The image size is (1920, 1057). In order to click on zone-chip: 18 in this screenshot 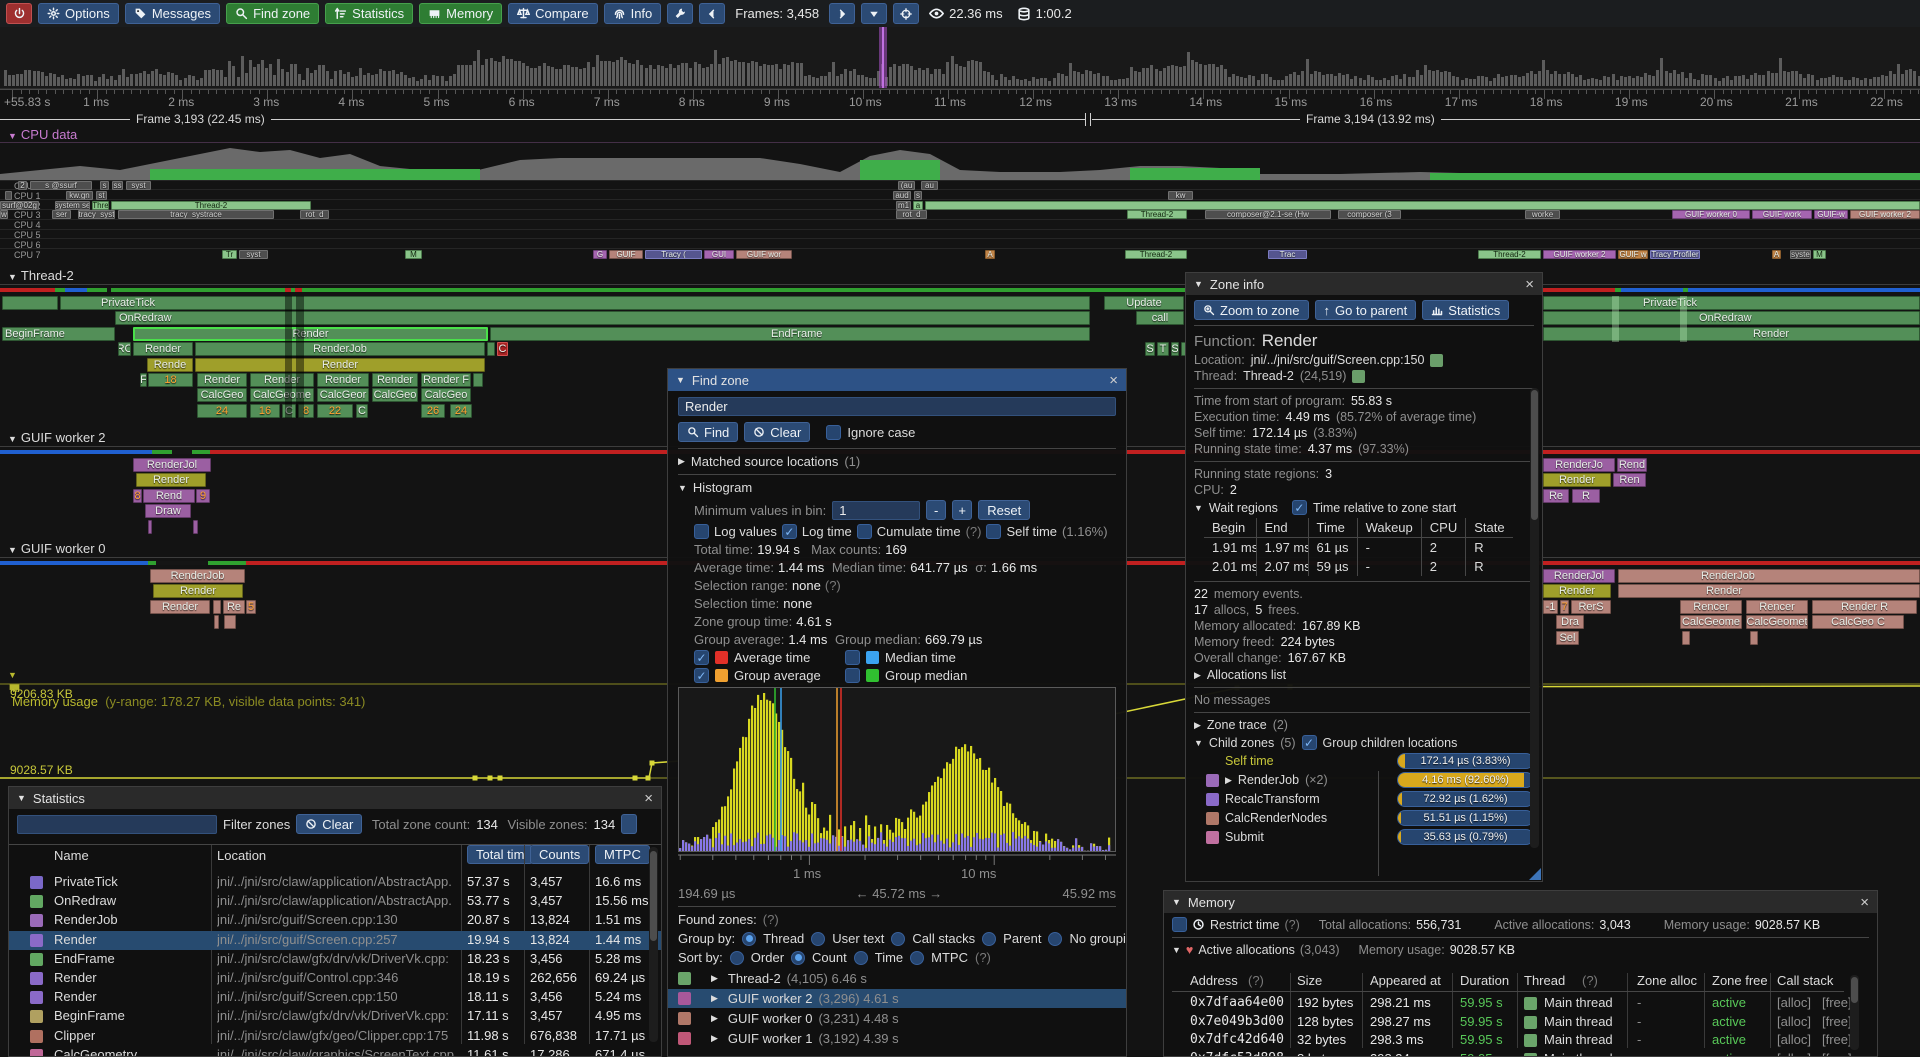, I will do `click(170, 380)`.